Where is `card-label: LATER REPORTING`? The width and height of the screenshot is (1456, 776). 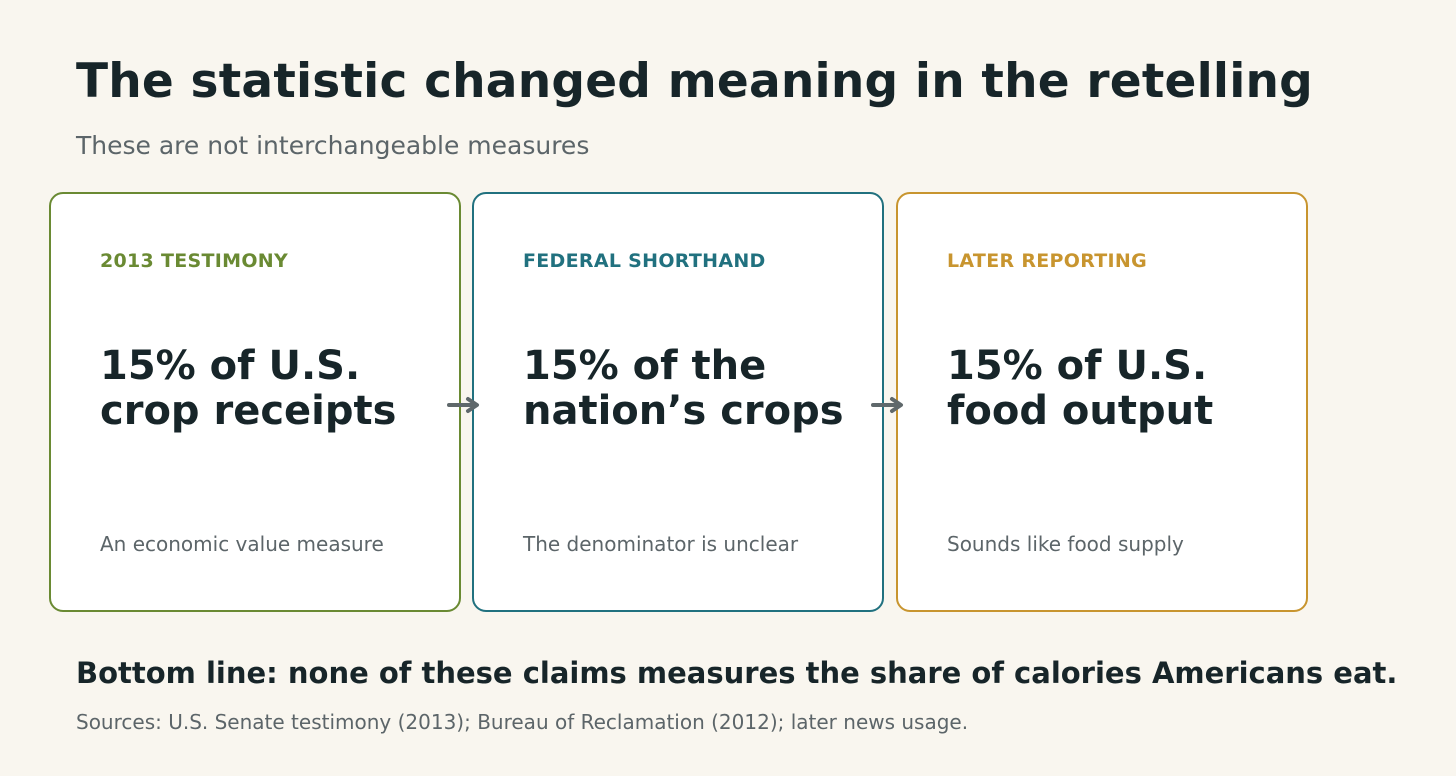
card-label: LATER REPORTING is located at coordinates (1047, 261).